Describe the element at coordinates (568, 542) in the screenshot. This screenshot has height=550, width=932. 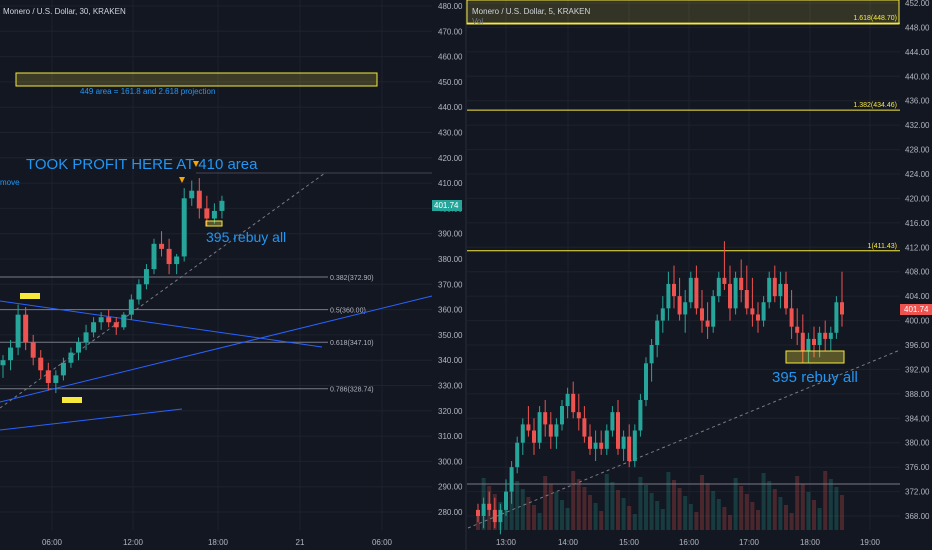
I see `right-time-tick: 14:00` at that location.